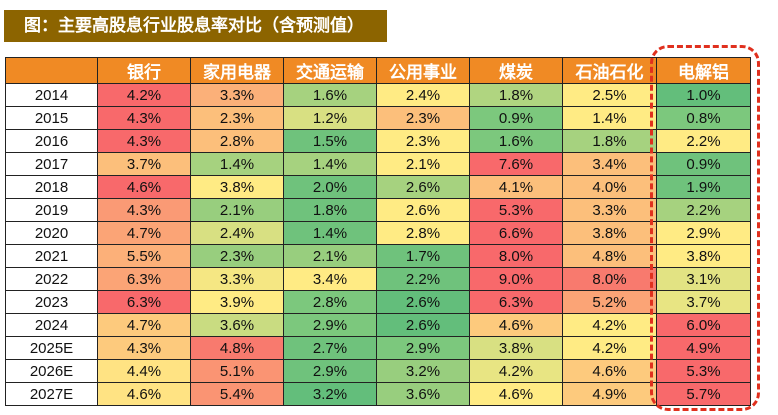 The image size is (778, 415). What do you see at coordinates (144, 70) in the screenshot?
I see `column-header: 银行` at bounding box center [144, 70].